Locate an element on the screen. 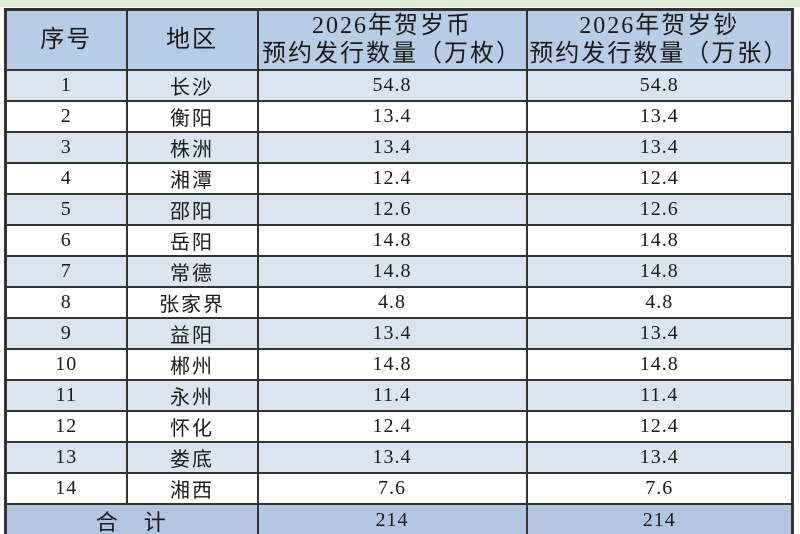 The height and width of the screenshot is (534, 800). table-row: 4 湘潭 12.4 12.4 is located at coordinates (399, 178).